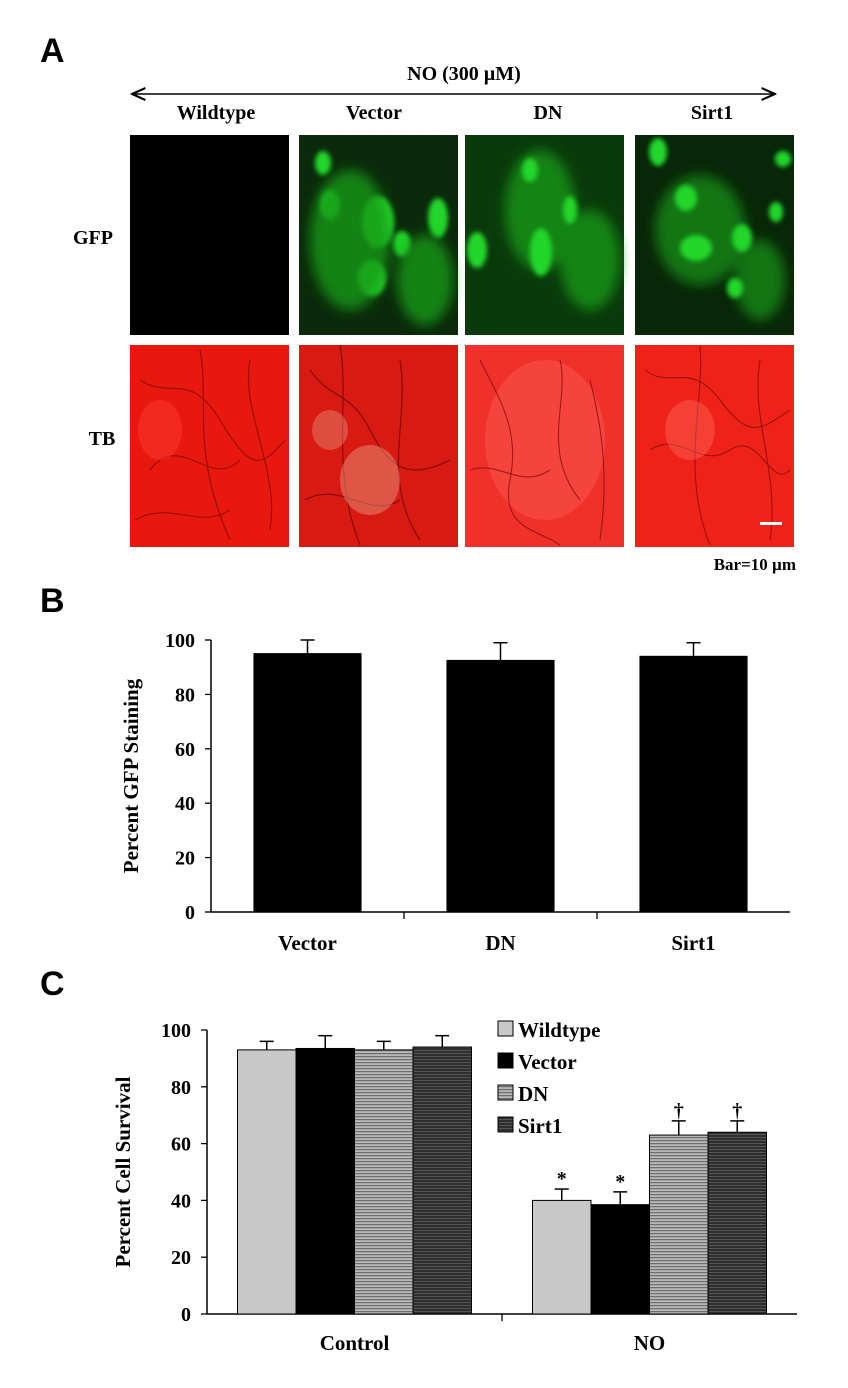  I want to click on legend-label: Sirt1, so click(540, 1126).